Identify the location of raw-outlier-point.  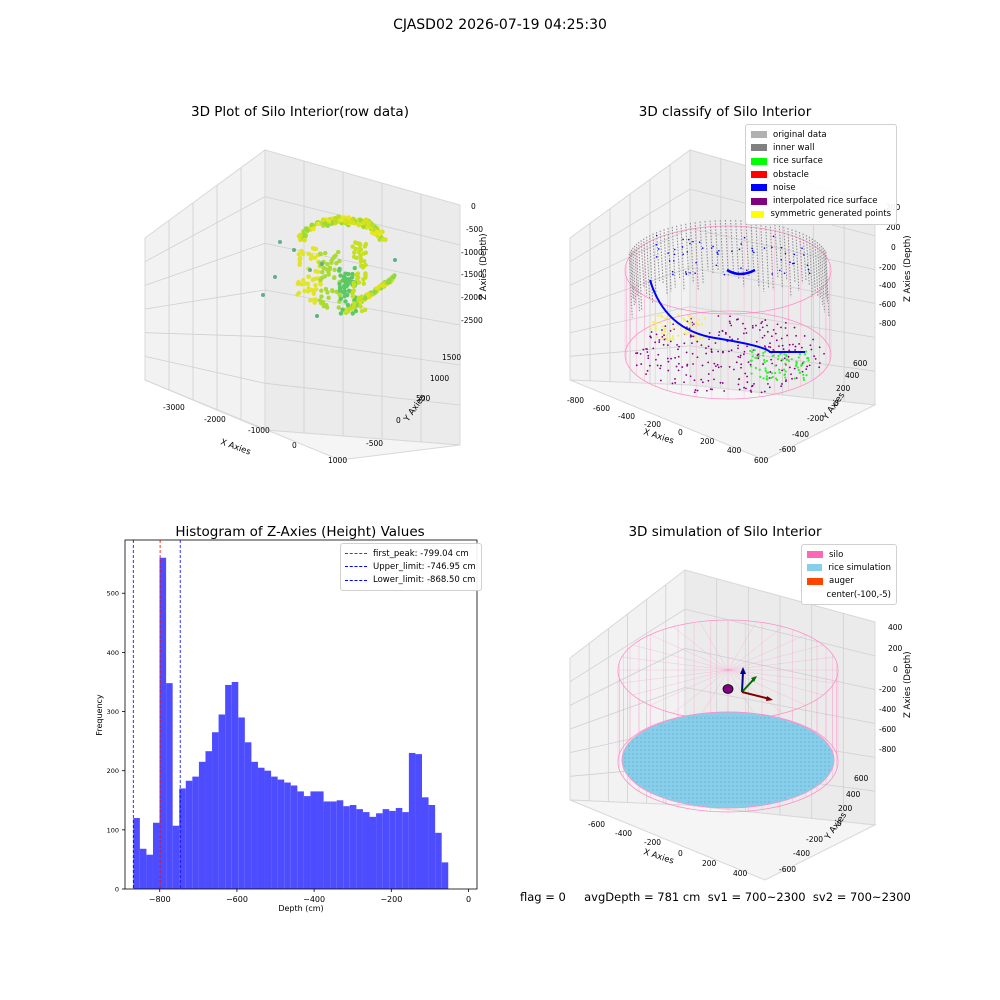
(275, 277).